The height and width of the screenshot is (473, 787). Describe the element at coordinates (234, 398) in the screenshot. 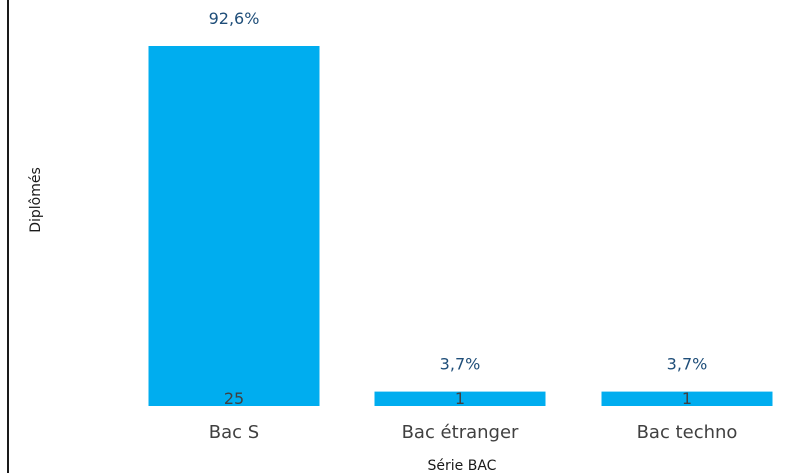

I see `count-label-0: 25` at that location.